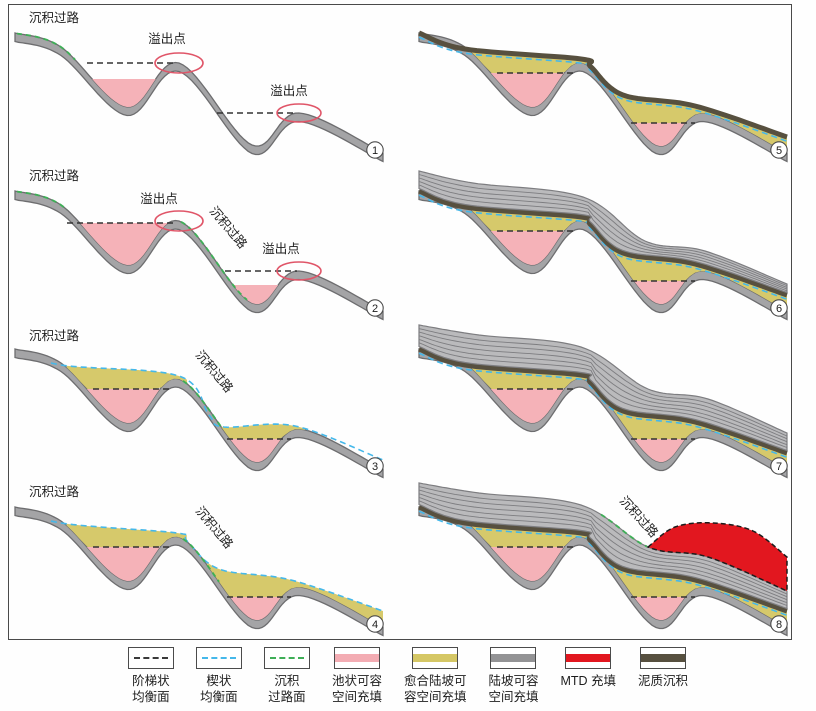 This screenshot has width=816, height=711. I want to click on panel-6-canvas: 6, so click(603, 245).